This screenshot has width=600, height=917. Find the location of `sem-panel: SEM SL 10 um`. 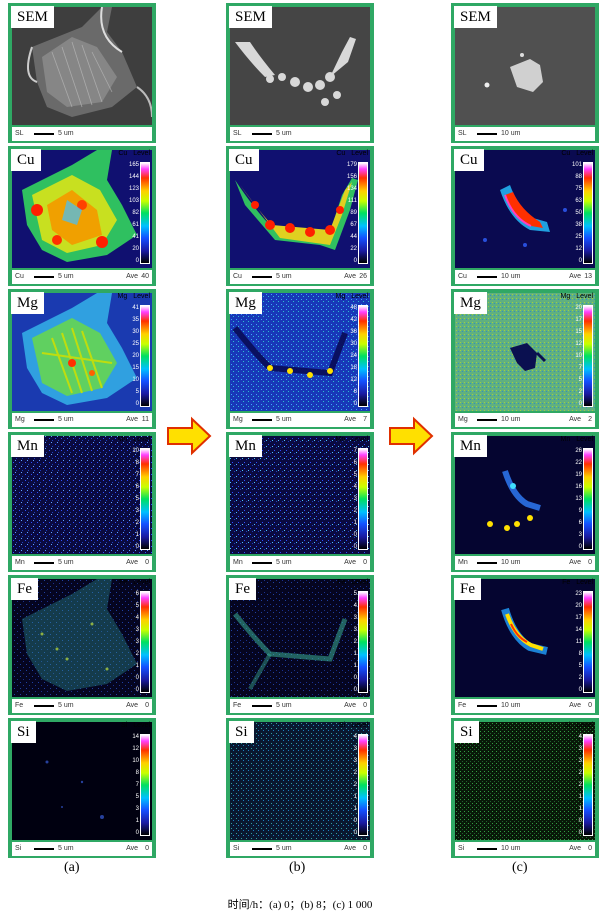

sem-panel: SEM SL 10 um is located at coordinates (525, 73).